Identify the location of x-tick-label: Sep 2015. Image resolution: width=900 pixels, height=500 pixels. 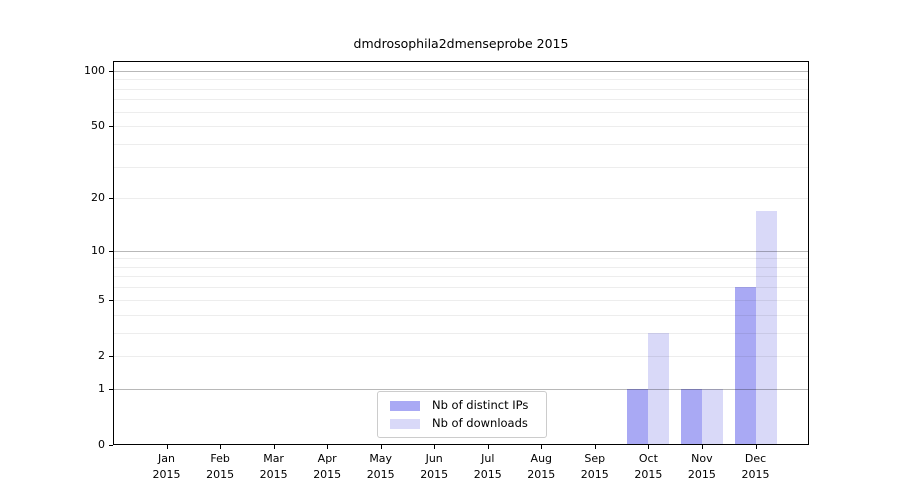
(595, 467).